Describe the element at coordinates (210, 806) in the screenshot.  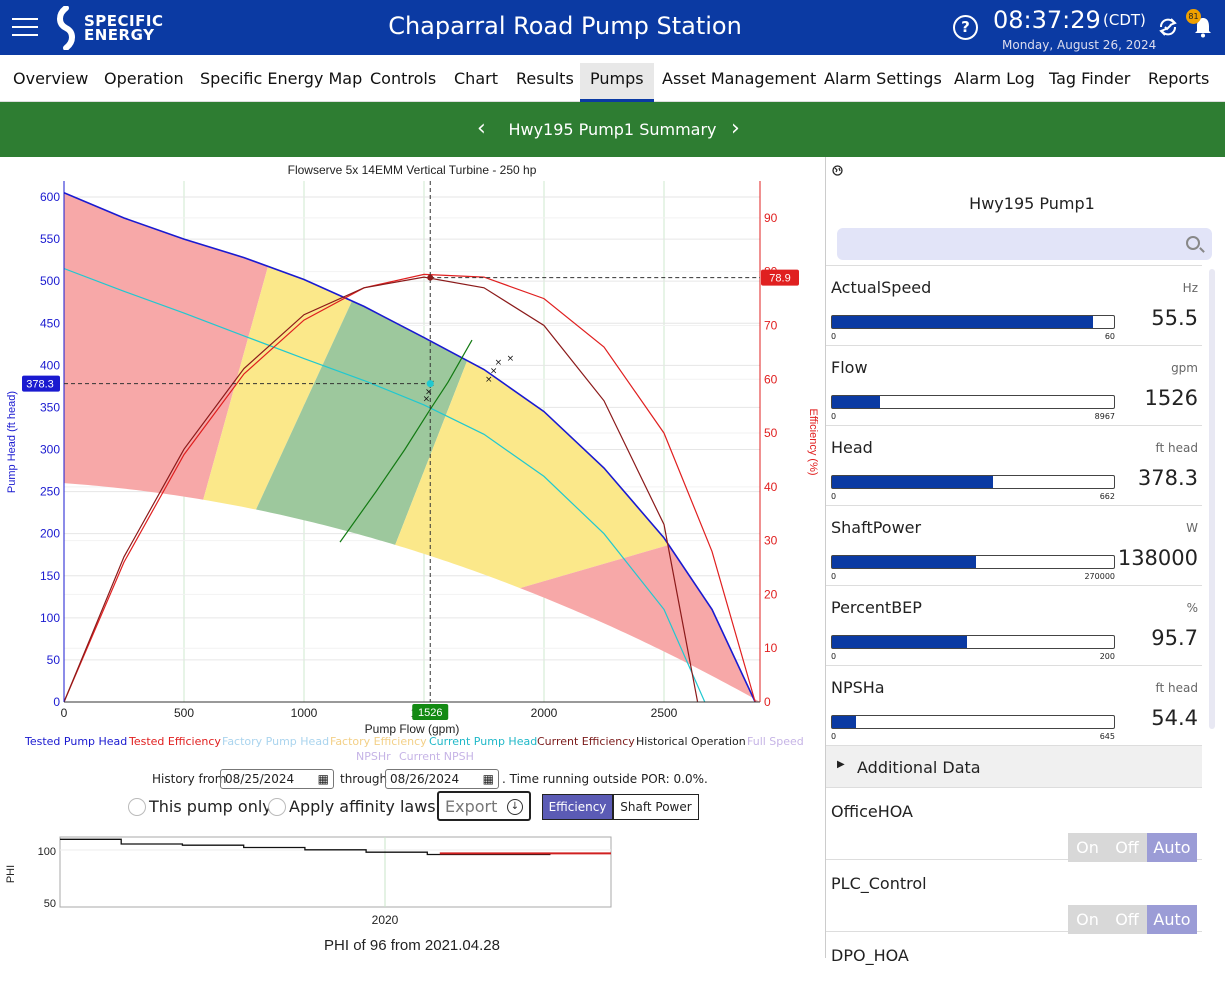
I see `this-pump-only-label: This pump only` at that location.